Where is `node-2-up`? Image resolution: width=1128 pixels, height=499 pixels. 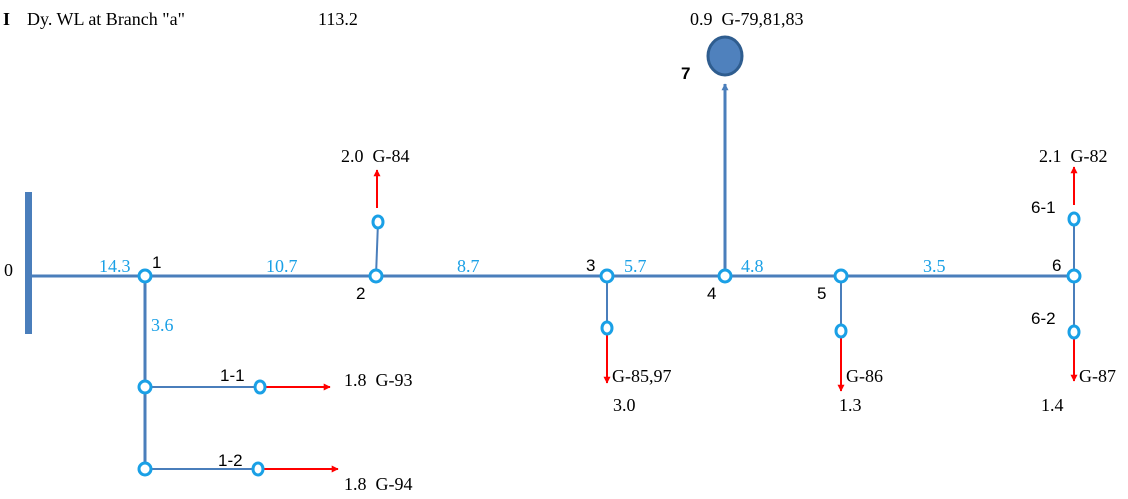 node-2-up is located at coordinates (378, 222).